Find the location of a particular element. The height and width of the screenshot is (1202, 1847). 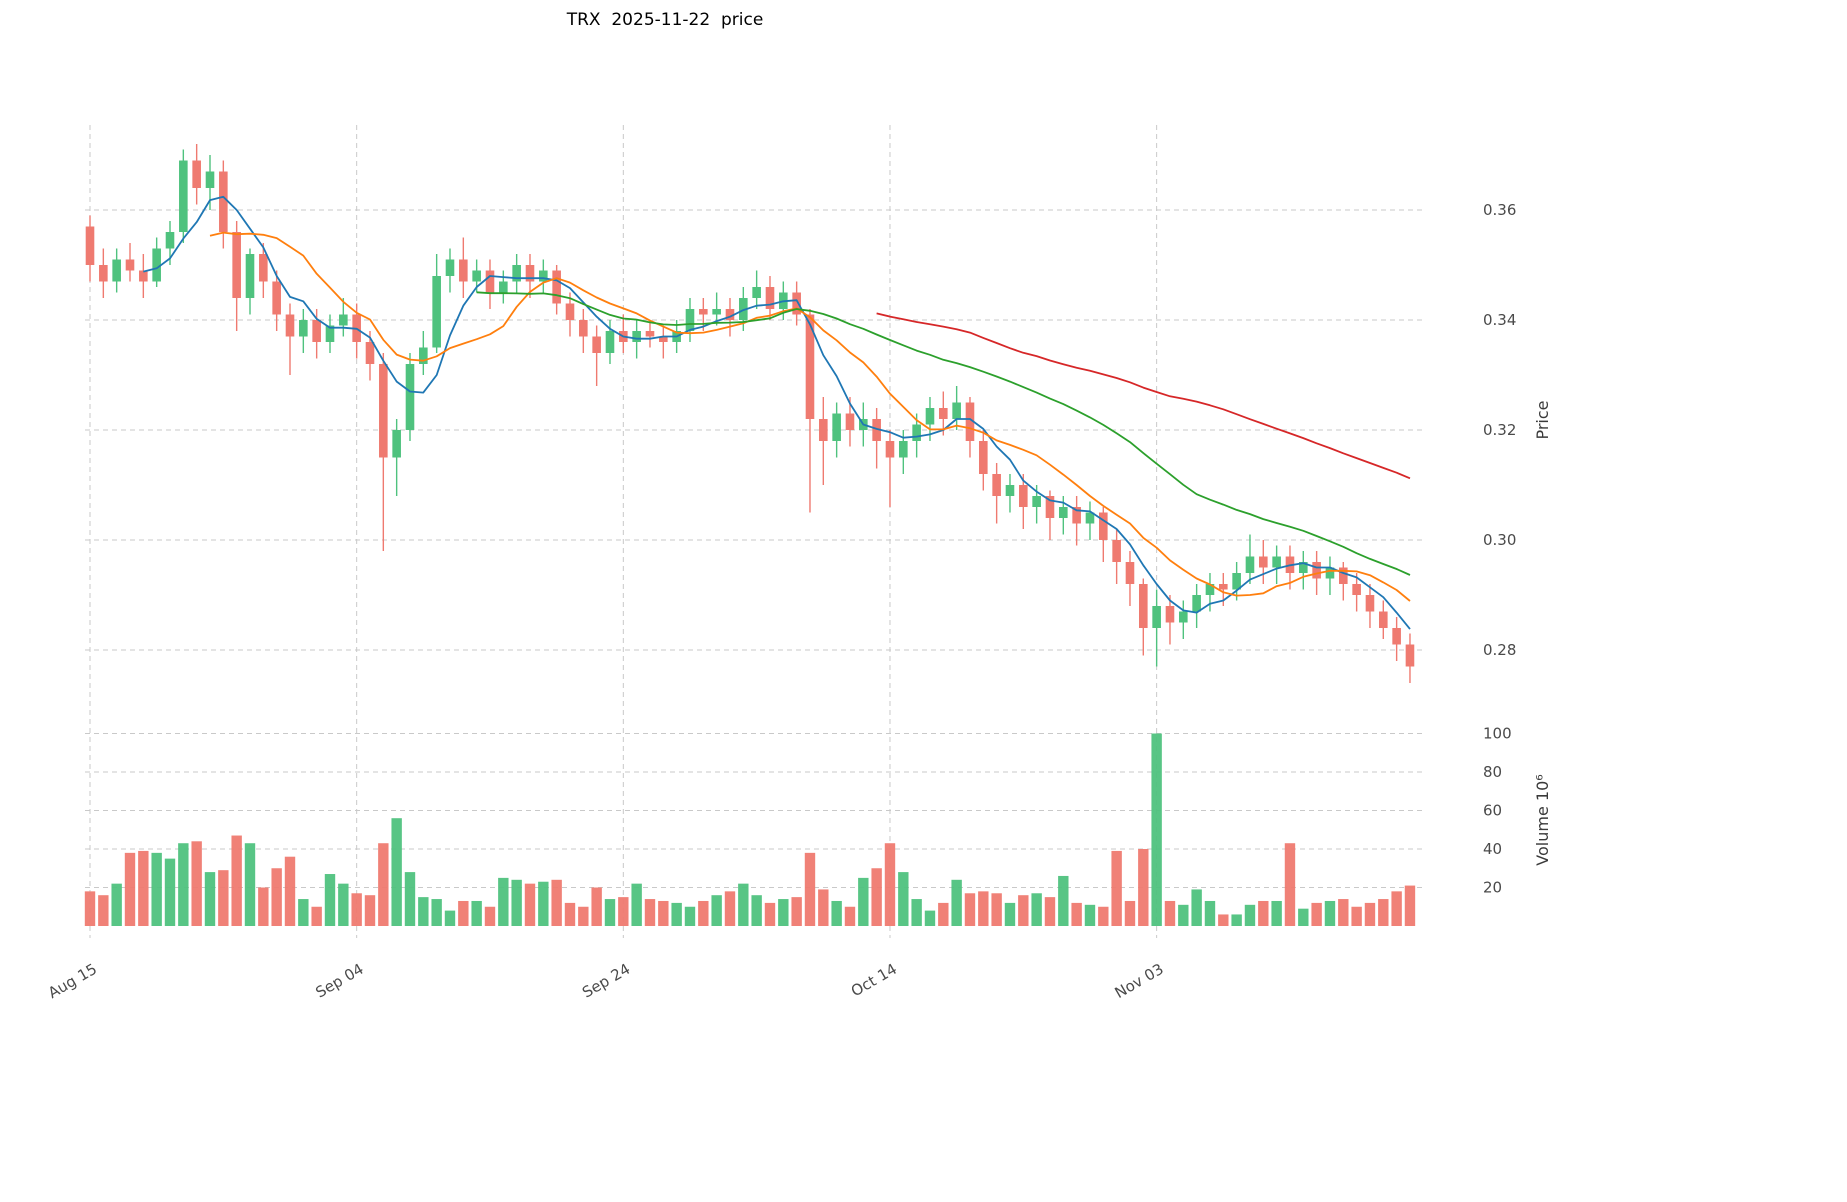

volume-tick-label: 100 is located at coordinates (1497, 734).